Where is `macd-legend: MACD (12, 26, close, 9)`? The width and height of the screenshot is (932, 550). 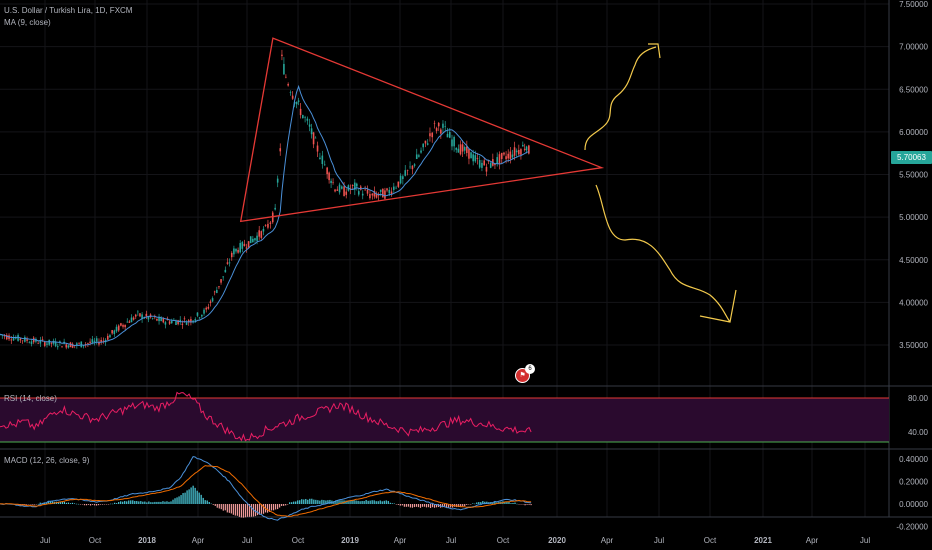 macd-legend: MACD (12, 26, close, 9) is located at coordinates (47, 460).